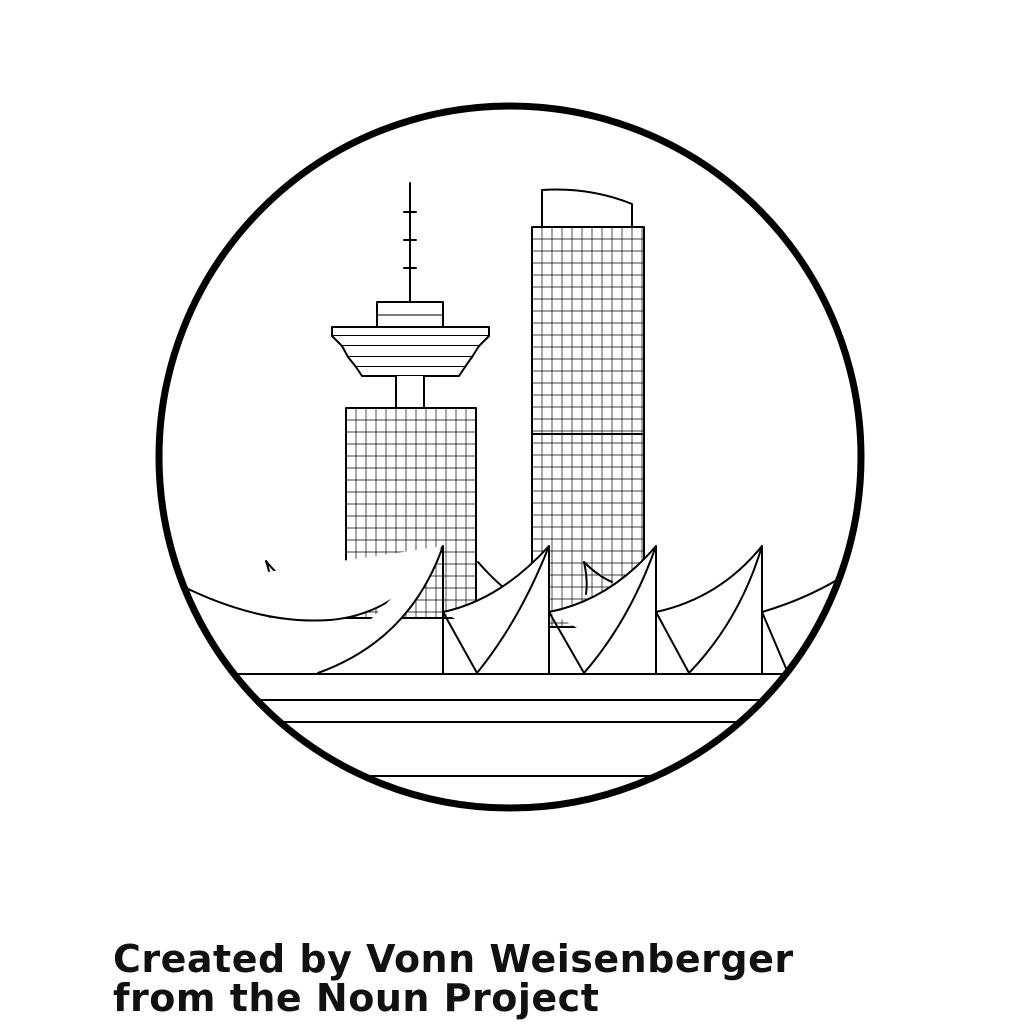 This screenshot has width=1024, height=1024. I want to click on credit-line-author: Created by Vonn Weisenberger, so click(453, 959).